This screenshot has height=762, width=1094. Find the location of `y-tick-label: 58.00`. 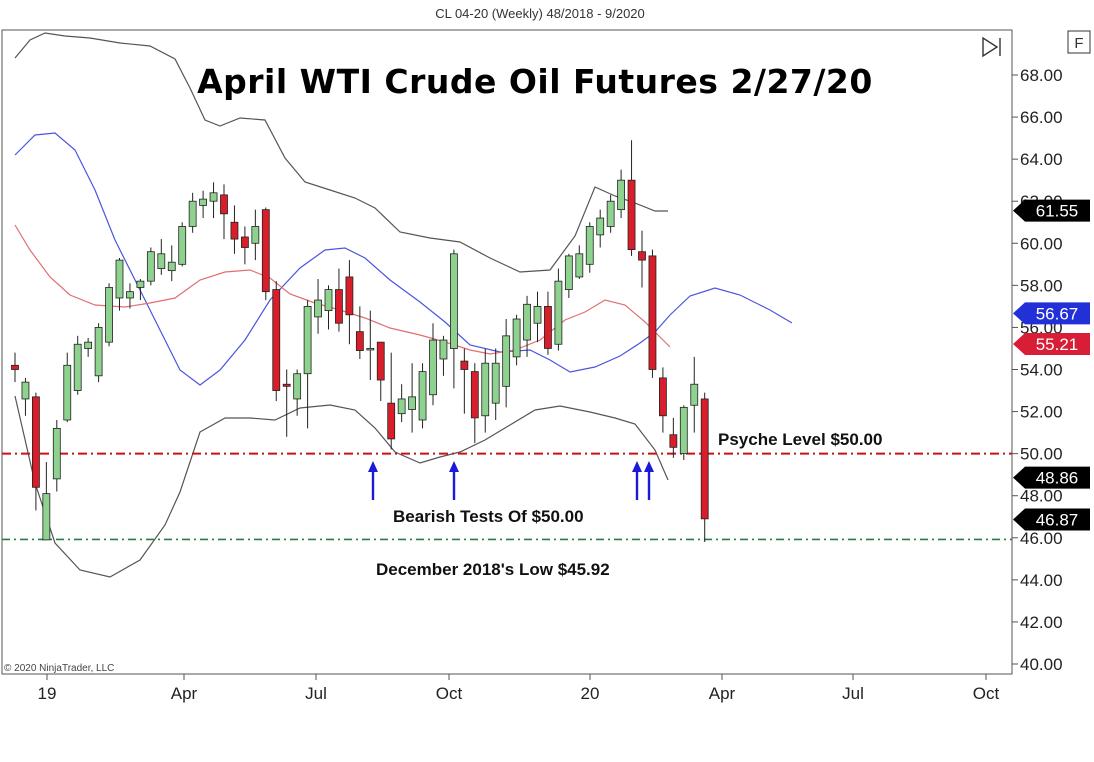

y-tick-label: 58.00 is located at coordinates (1041, 285).